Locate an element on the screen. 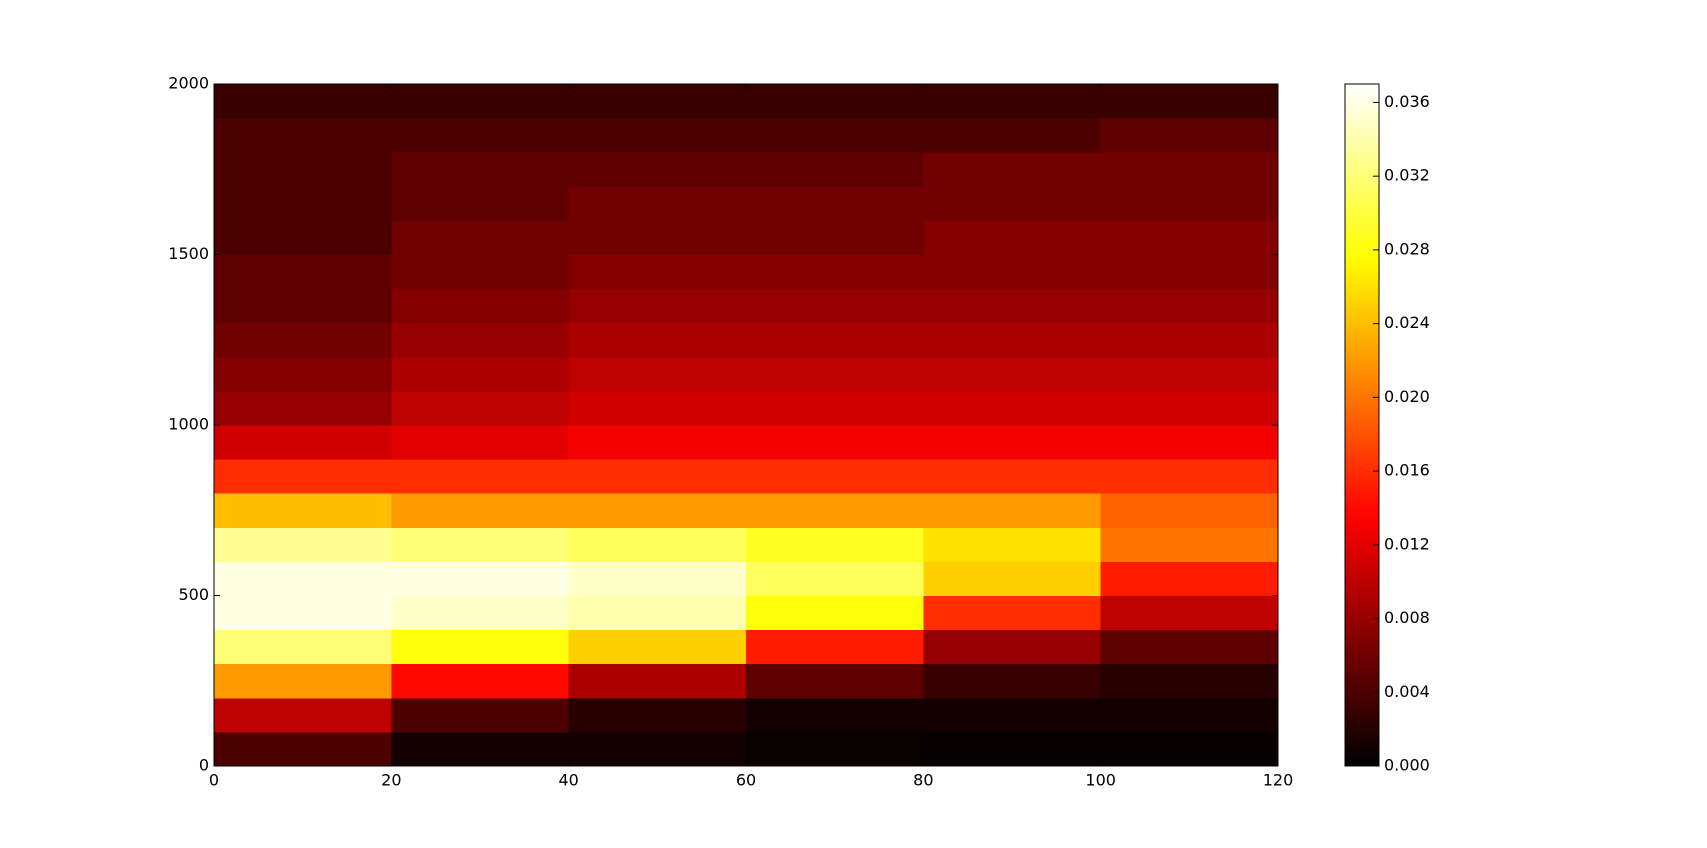 The height and width of the screenshot is (848, 1707). x-tick-label: 80 is located at coordinates (923, 780).